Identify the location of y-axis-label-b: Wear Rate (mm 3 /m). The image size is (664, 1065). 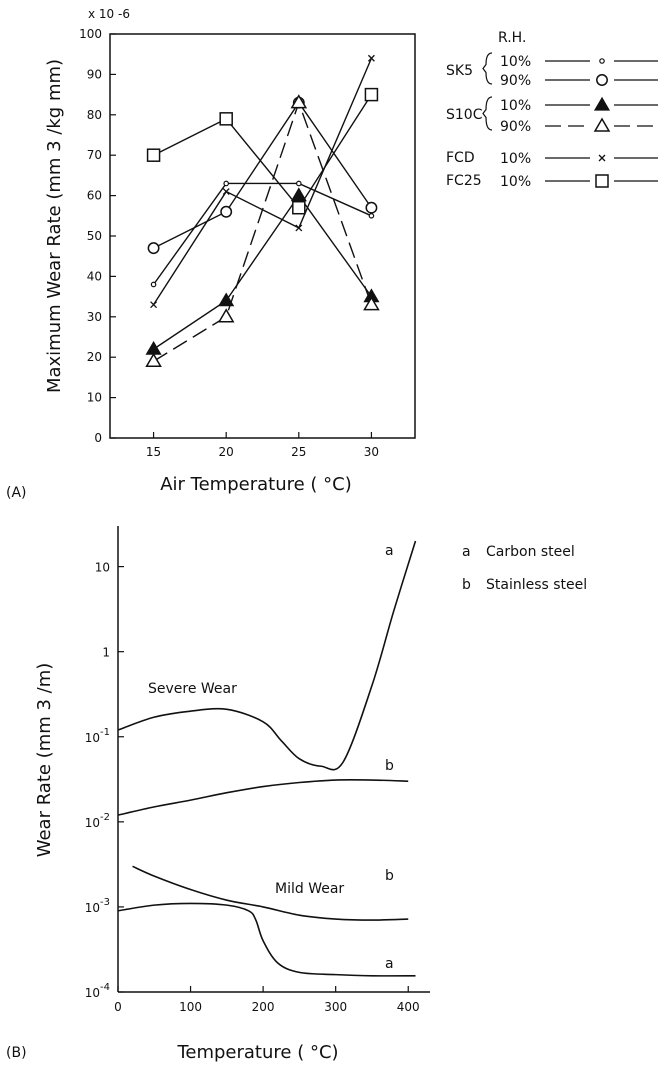
(44, 760).